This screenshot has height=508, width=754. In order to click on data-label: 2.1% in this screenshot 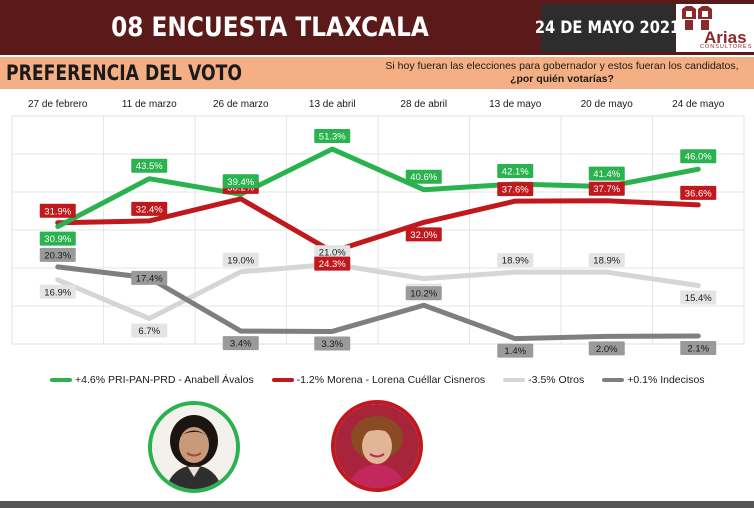, I will do `click(698, 349)`.